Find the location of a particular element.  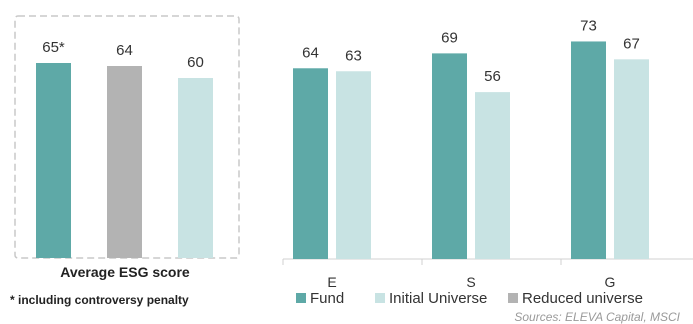

average-esg-title: Average ESG score is located at coordinates (125, 272).